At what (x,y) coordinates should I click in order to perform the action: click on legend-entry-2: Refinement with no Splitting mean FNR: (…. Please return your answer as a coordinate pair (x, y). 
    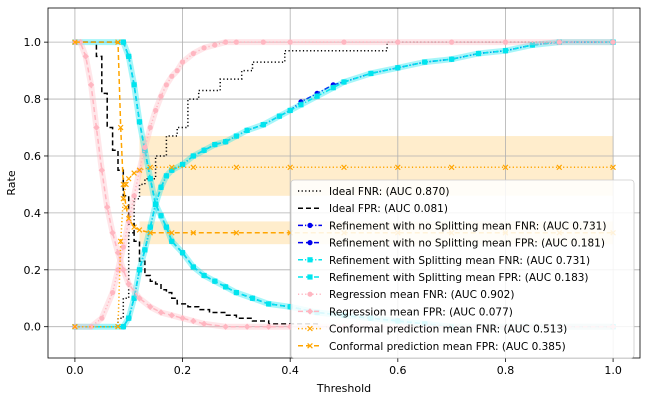
    Looking at the image, I should click on (452, 226).